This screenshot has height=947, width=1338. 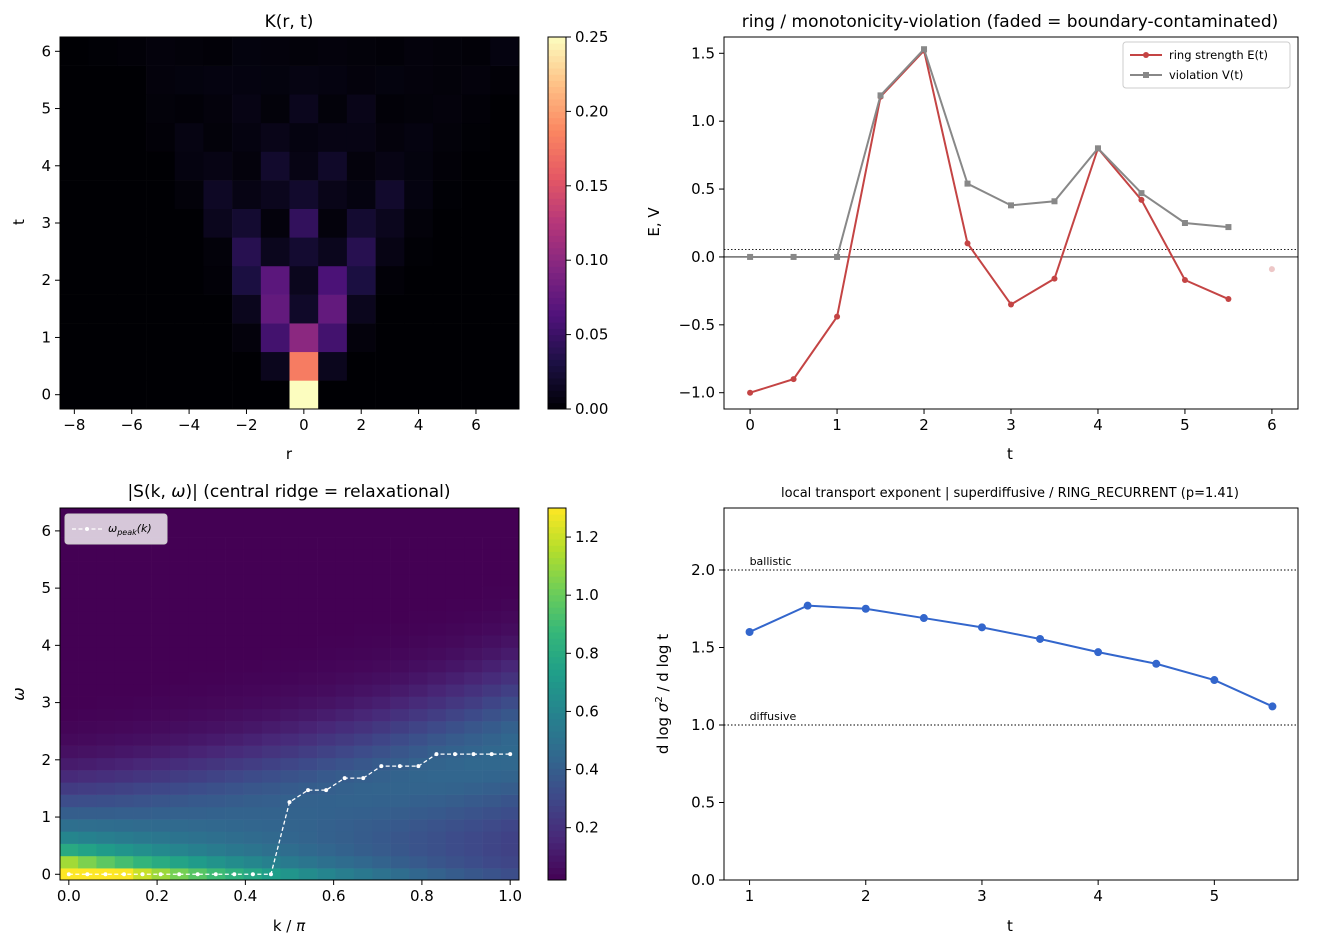 What do you see at coordinates (1215, 896) in the screenshot?
I see `transport-xtick-label: 5` at bounding box center [1215, 896].